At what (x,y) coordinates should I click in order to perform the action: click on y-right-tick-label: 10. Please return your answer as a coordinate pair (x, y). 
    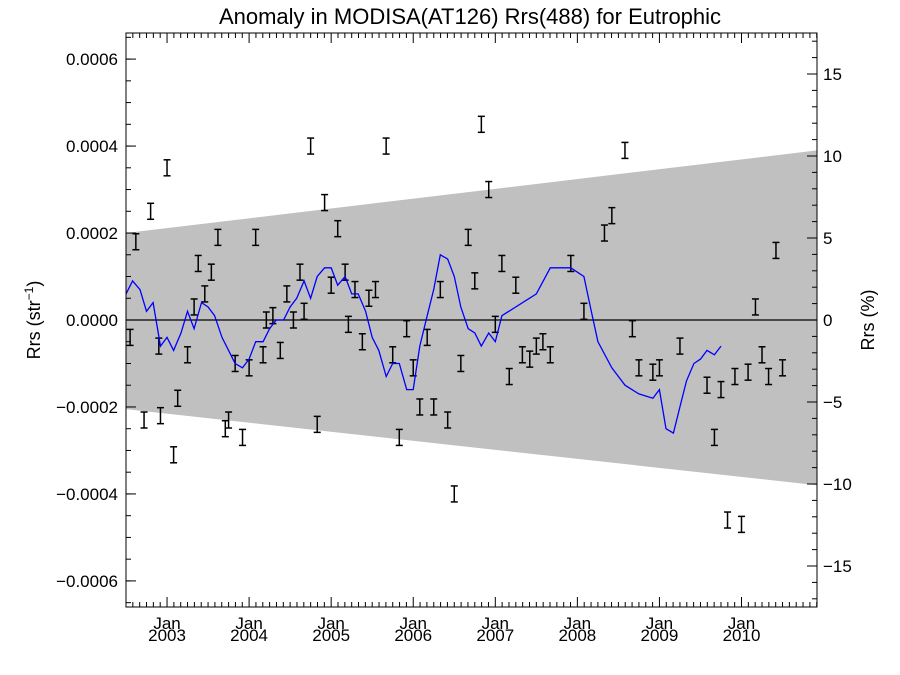
    Looking at the image, I should click on (832, 156).